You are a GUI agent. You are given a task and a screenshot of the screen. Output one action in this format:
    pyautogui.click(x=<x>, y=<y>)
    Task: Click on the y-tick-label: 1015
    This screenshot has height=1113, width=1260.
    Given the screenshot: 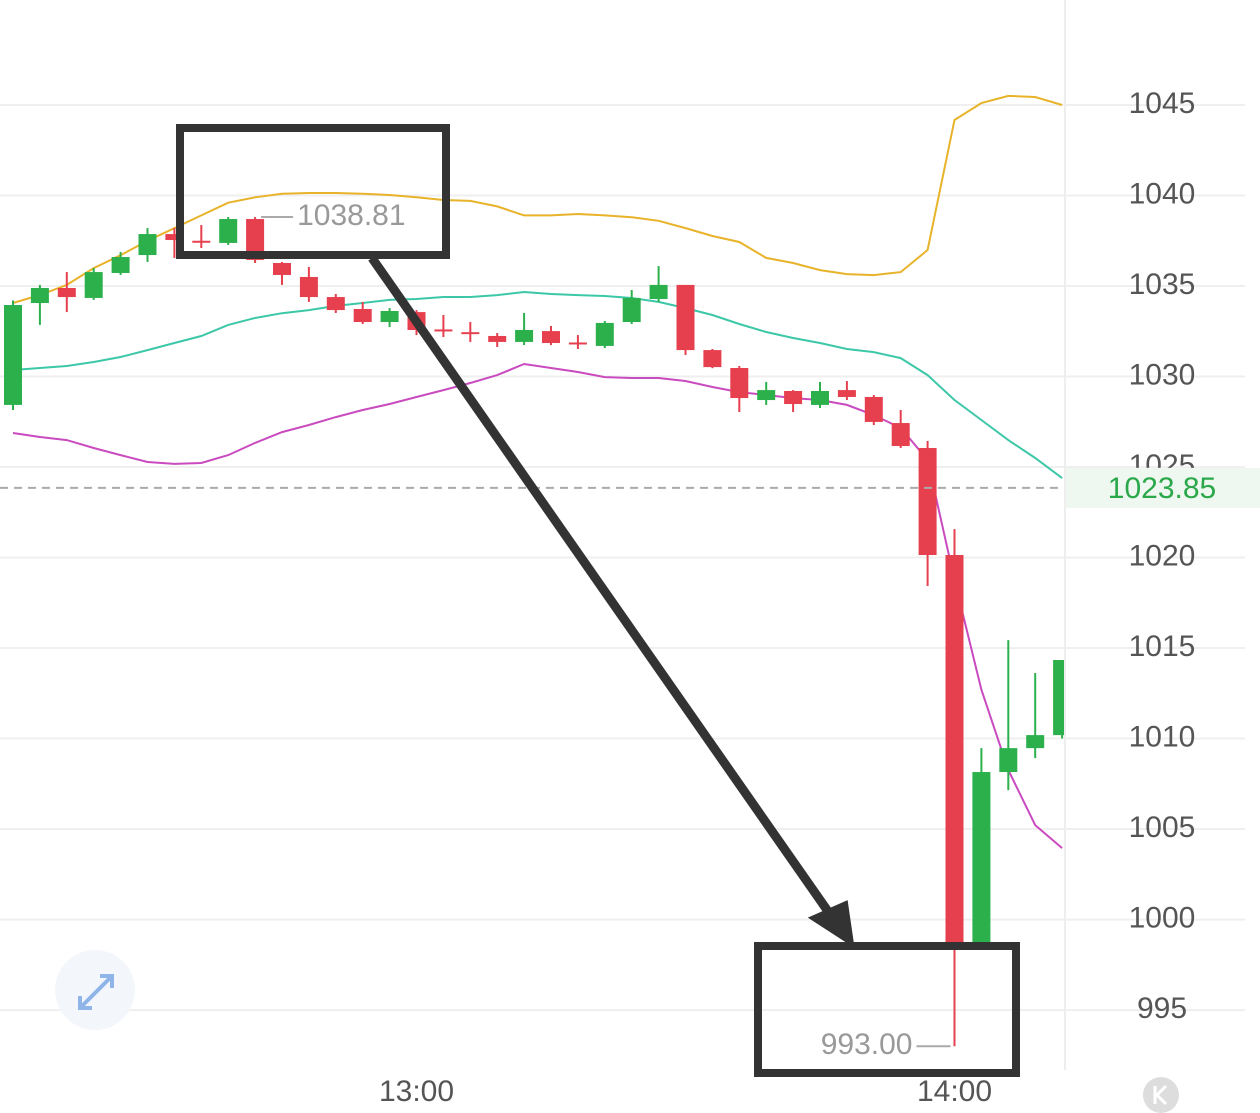 What is the action you would take?
    pyautogui.click(x=1162, y=646)
    